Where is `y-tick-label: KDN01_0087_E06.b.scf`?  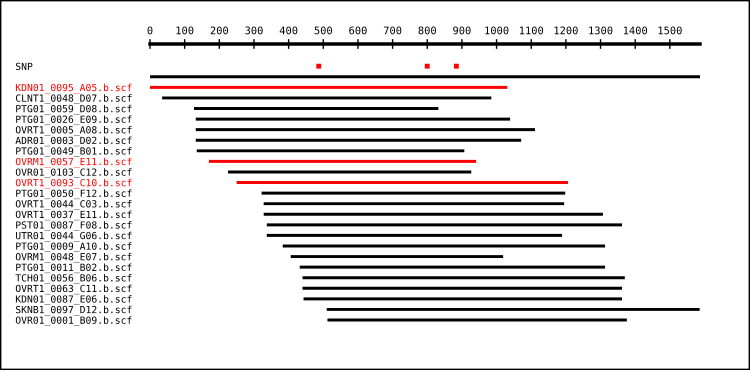
y-tick-label: KDN01_0087_E06.b.scf is located at coordinates (74, 300).